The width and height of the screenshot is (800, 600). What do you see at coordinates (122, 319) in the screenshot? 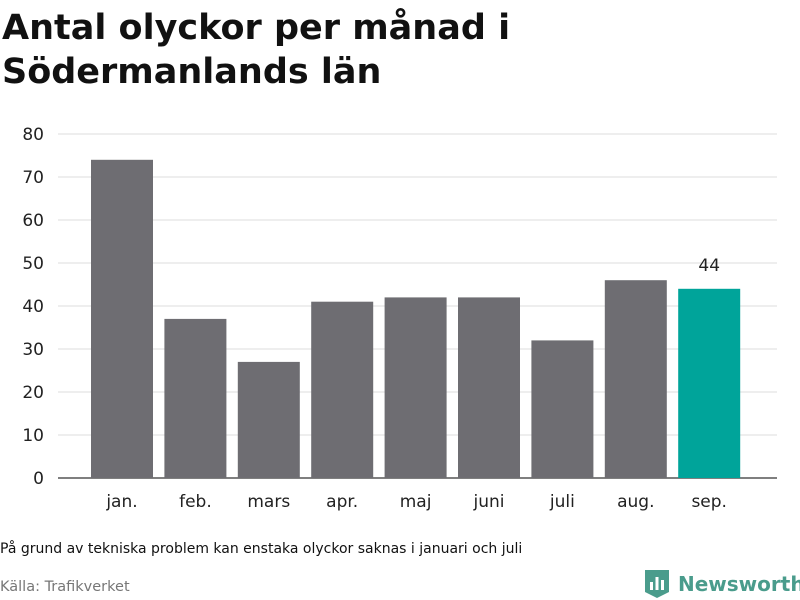
I see `bar-jan` at bounding box center [122, 319].